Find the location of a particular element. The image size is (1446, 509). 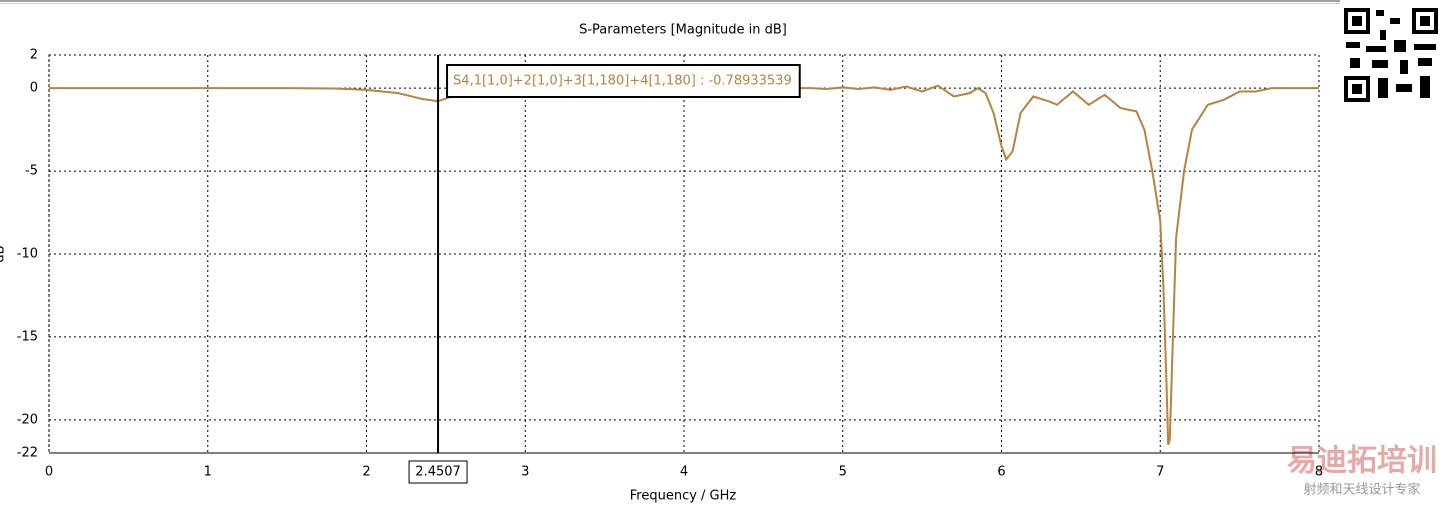

x-tick-label: 3 is located at coordinates (525, 472).